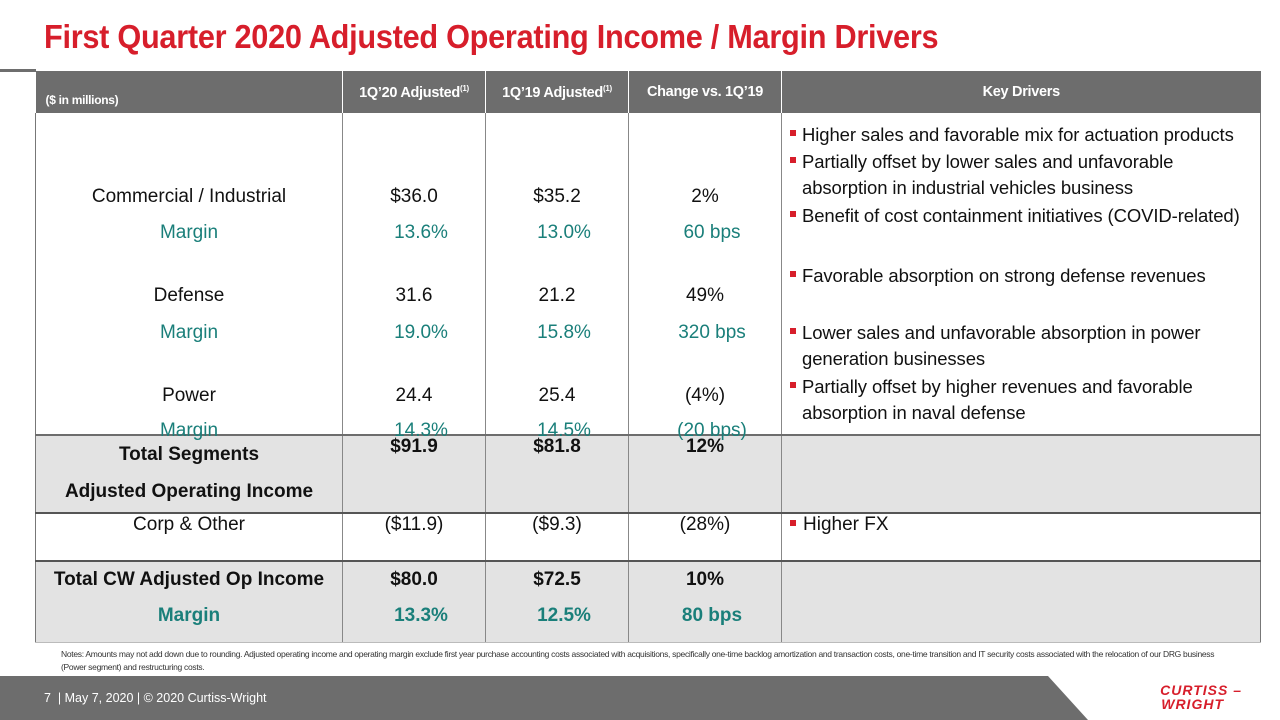  I want to click on total-cw-label: Total CW Adjusted Op Income Margin, so click(189, 601).